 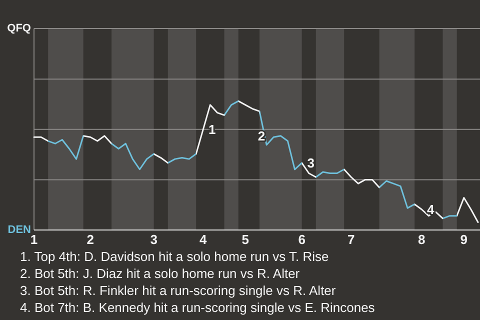 I want to click on text: DEN, so click(x=20, y=230).